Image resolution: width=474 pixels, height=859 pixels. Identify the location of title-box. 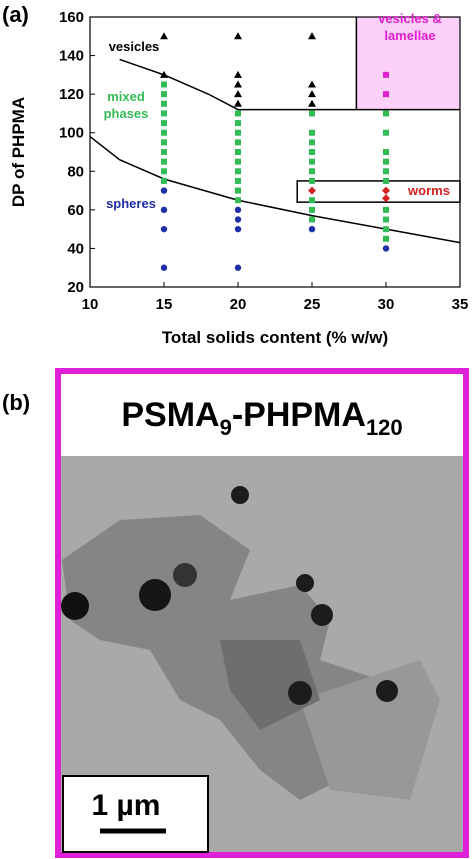
(262, 415).